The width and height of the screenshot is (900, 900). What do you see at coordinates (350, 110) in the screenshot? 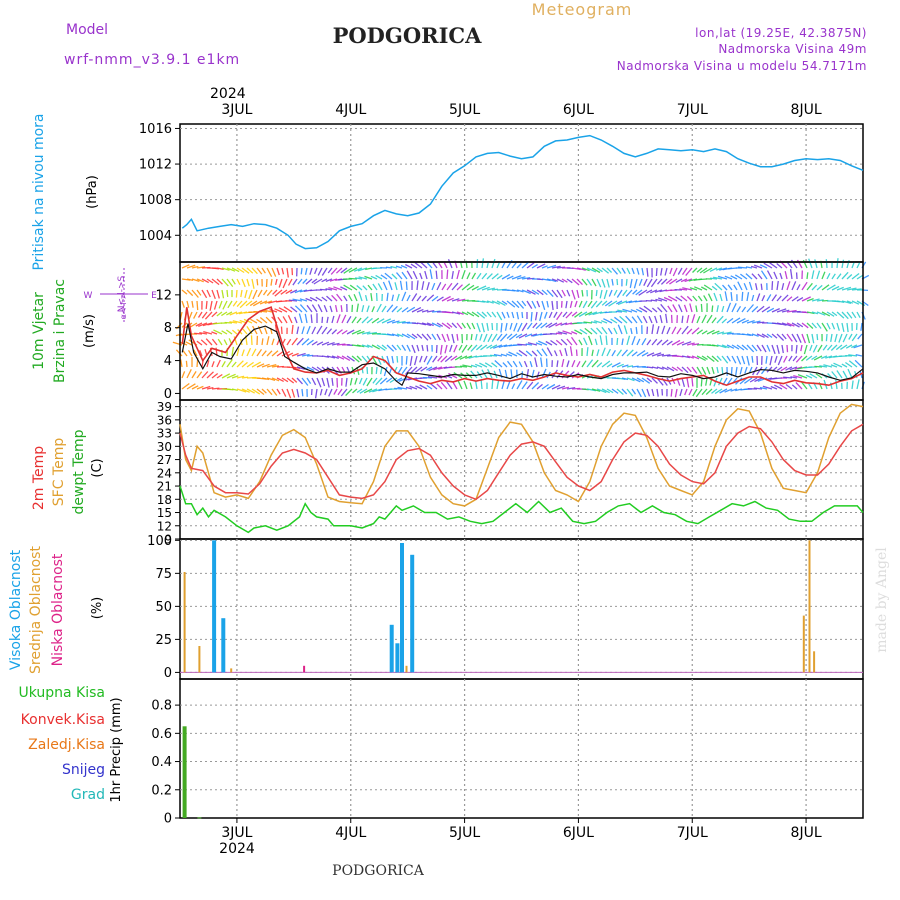
I see `xtick-label-top: 4JUL` at bounding box center [350, 110].